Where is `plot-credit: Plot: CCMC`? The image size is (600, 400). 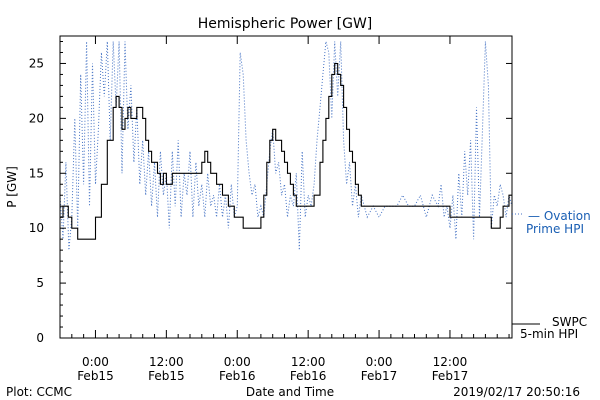 plot-credit: Plot: CCMC is located at coordinates (39, 392).